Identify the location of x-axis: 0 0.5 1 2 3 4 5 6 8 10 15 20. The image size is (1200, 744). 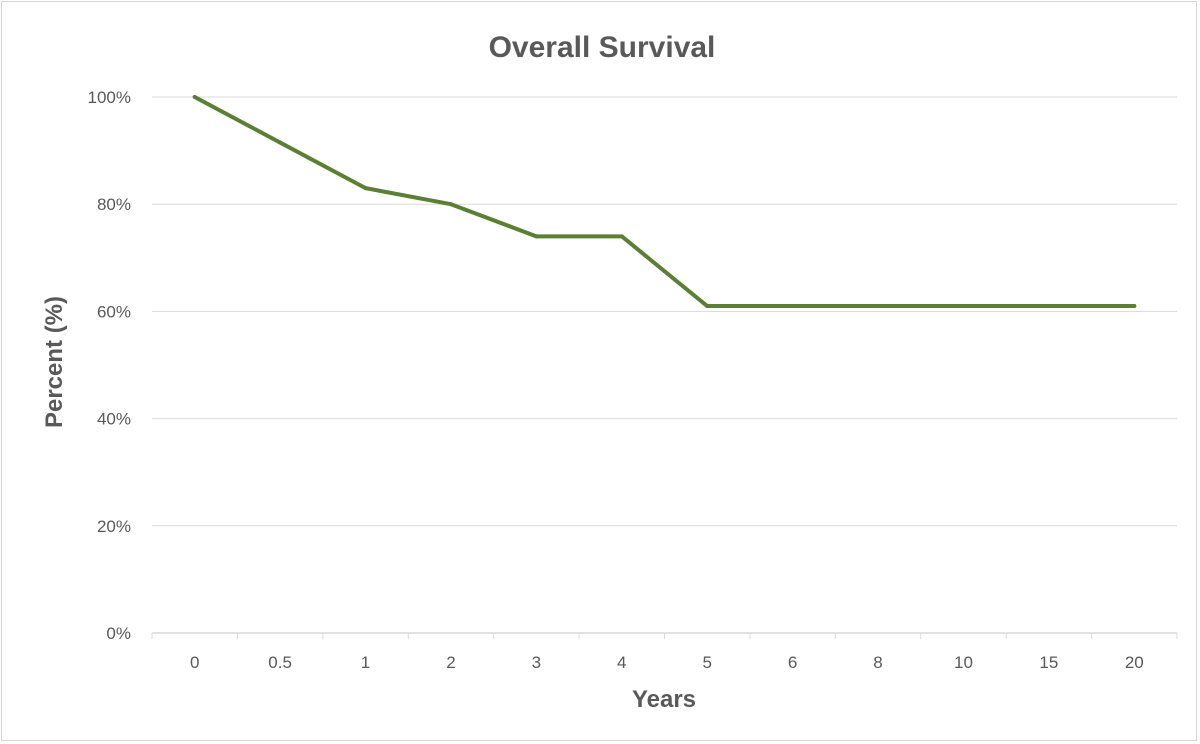
(664, 652).